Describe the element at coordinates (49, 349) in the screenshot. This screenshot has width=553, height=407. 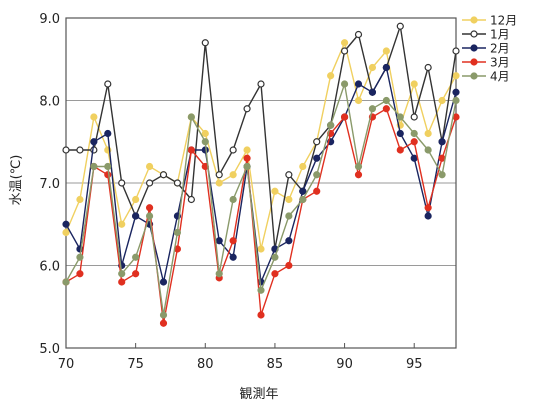
I see `y-tick-label: 5.0` at that location.